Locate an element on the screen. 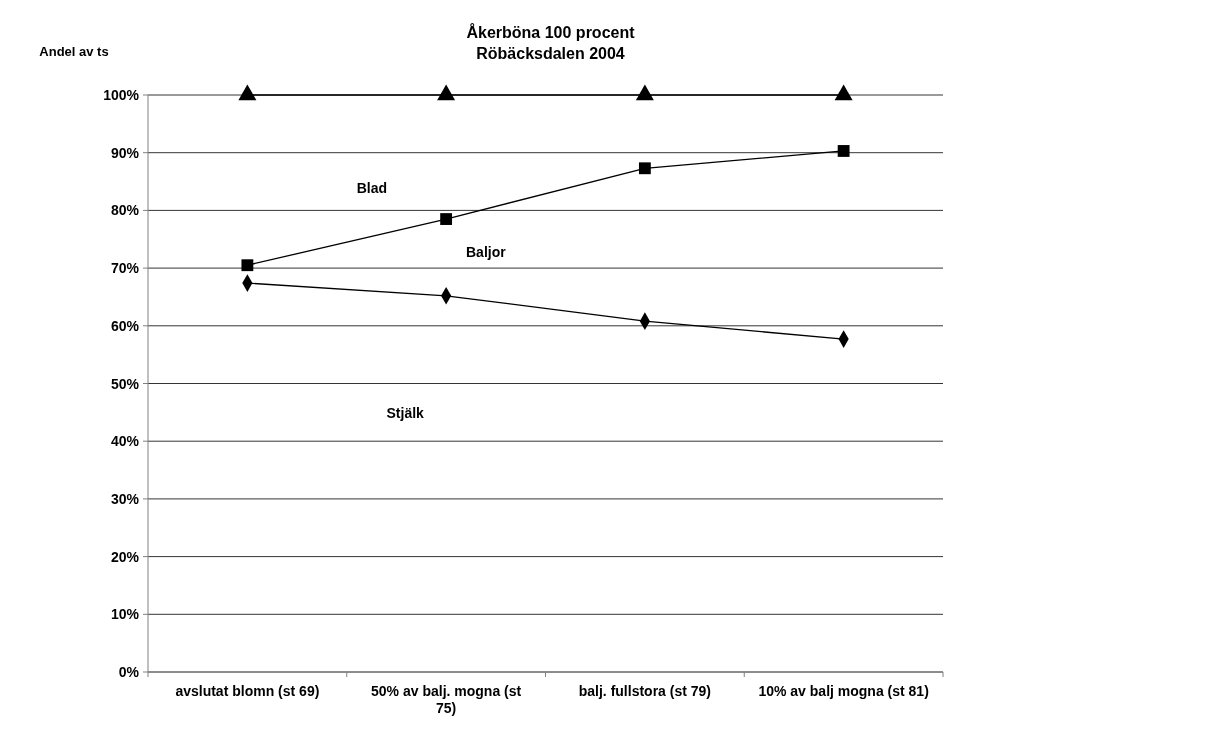  y-tick-label: 30% is located at coordinates (125, 498).